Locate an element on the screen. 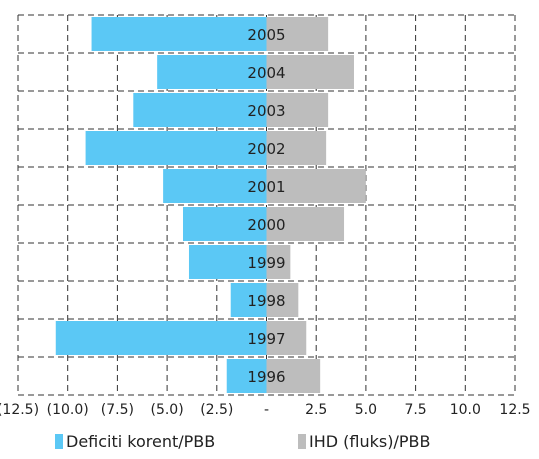  legend-swatch-deficit is located at coordinates (59, 441).